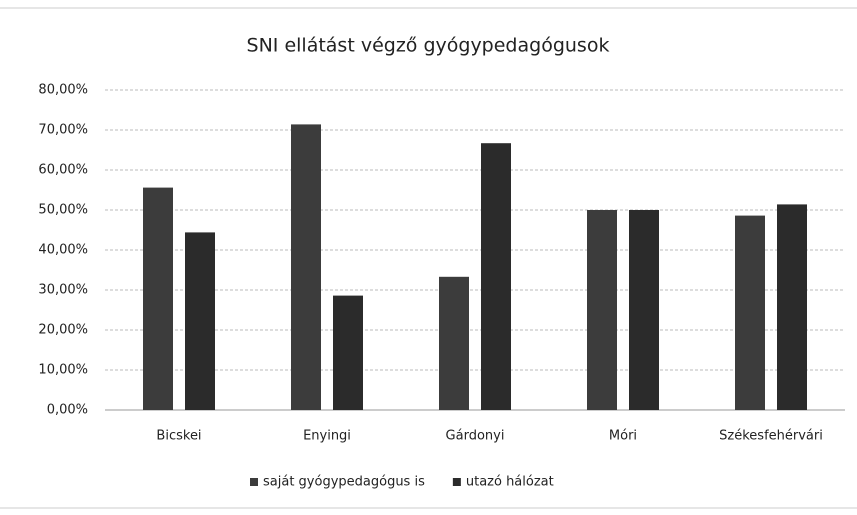  Describe the element at coordinates (178, 436) in the screenshot. I see `x-tick-label: Bicskei` at that location.